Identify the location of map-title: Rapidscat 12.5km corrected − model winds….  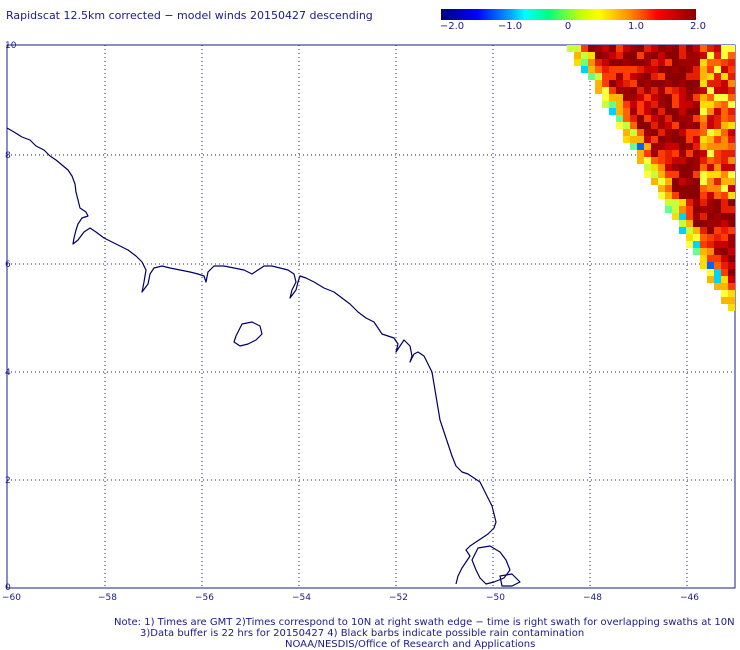
(189, 15).